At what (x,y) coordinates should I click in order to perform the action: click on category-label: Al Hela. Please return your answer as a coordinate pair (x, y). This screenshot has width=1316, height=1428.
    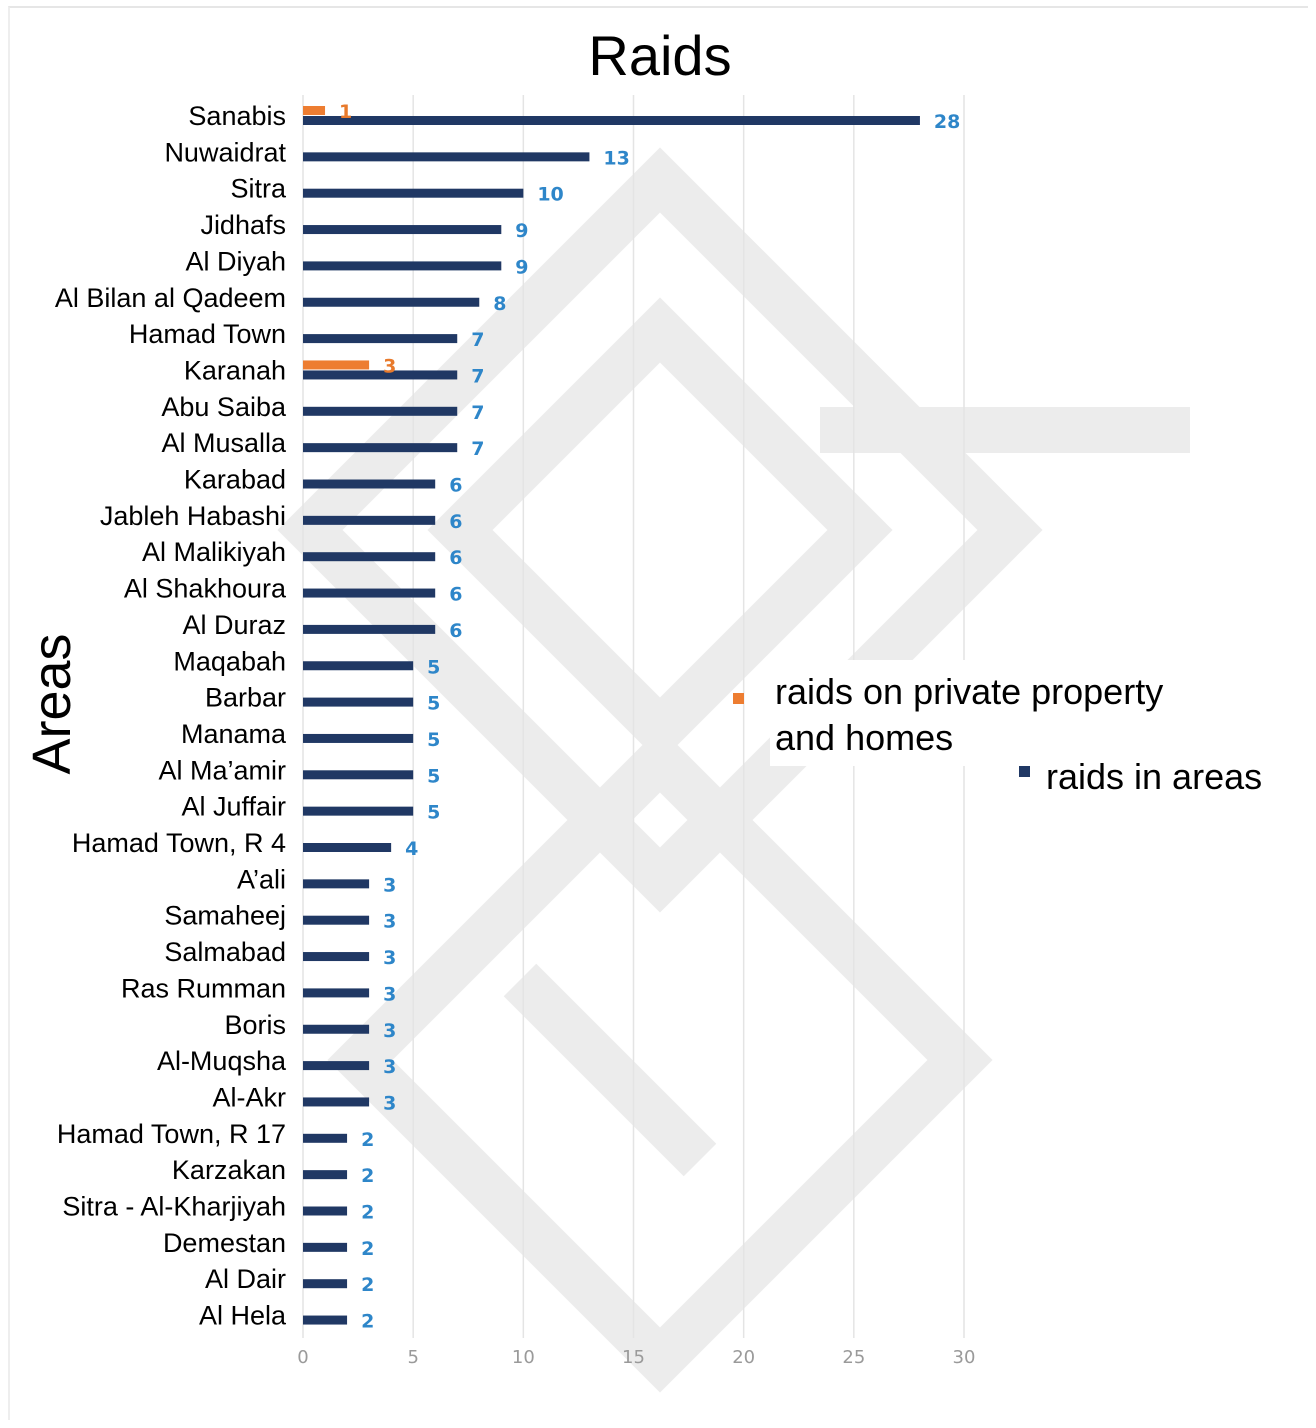
    Looking at the image, I should click on (243, 1316).